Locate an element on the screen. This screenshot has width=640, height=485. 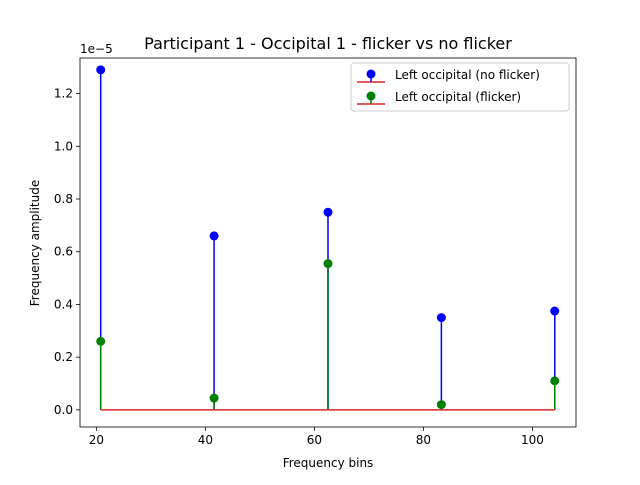
x-tick-label: 80 is located at coordinates (423, 440).